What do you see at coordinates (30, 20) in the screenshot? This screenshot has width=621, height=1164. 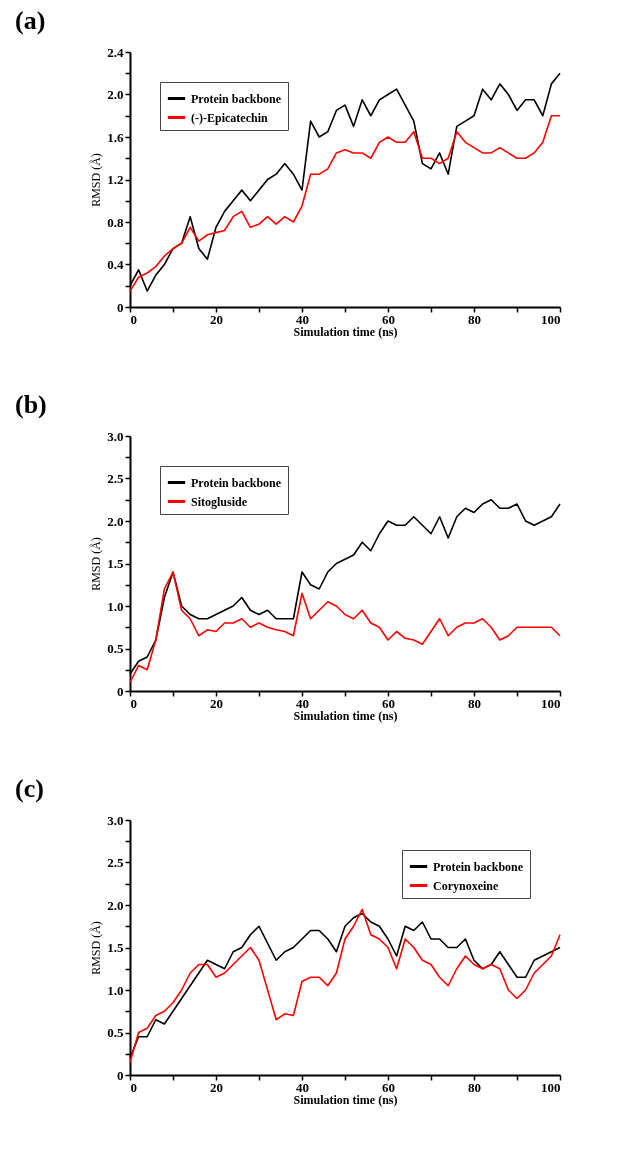 I see `chart-title: (a)` at bounding box center [30, 20].